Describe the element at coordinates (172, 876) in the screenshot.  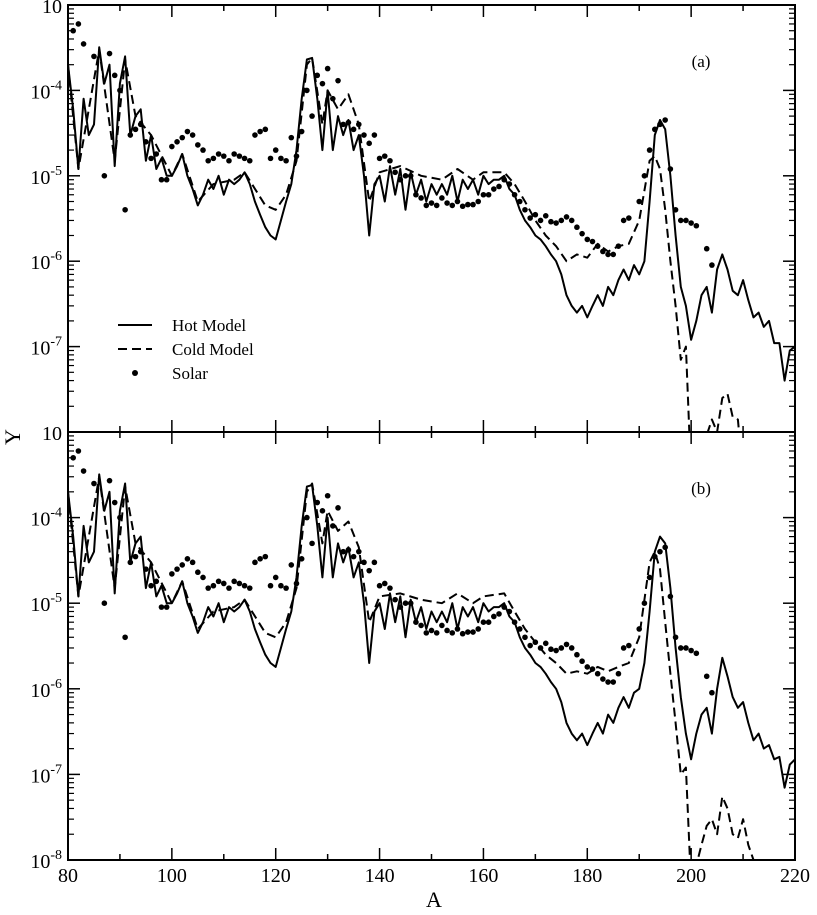
I see `x-tick-label: 100` at that location.